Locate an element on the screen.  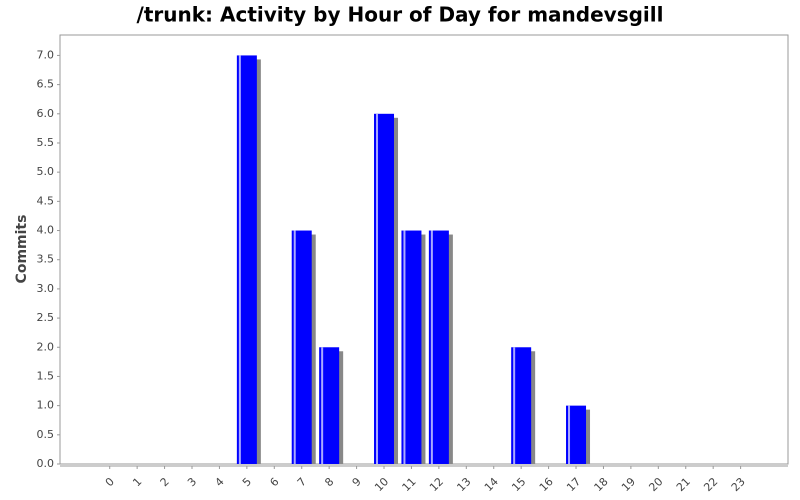
x-tick-label: 16 is located at coordinates (546, 484).